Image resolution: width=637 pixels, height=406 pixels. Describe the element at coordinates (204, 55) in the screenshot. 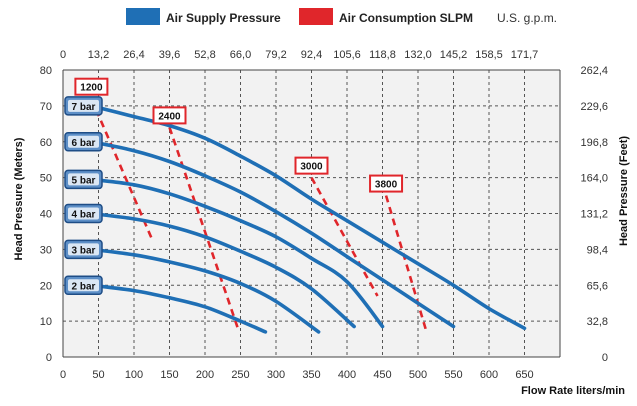

I see `top-tick-label: 52,8` at that location.